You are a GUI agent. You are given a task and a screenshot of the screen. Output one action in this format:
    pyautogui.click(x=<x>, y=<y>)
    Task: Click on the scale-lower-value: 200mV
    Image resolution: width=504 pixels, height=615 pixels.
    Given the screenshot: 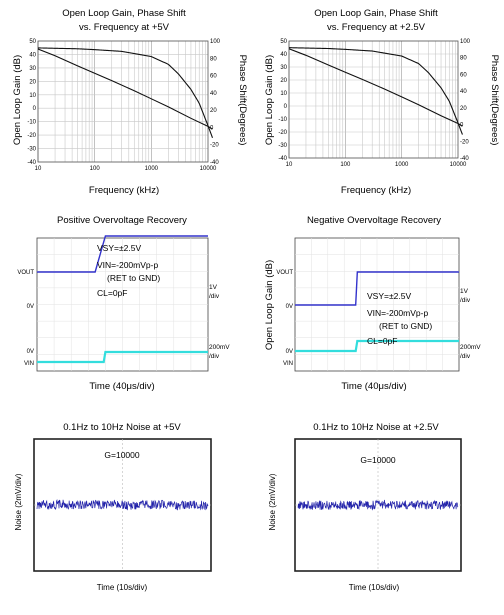 What is the action you would take?
    pyautogui.click(x=470, y=347)
    